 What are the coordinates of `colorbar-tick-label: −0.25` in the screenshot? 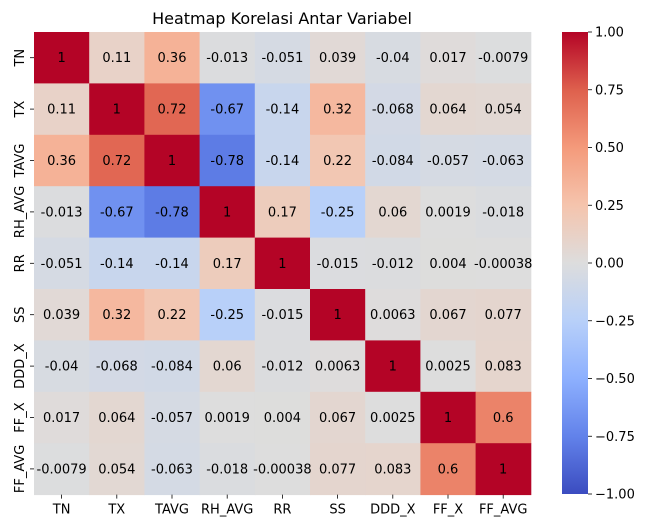 It's located at (615, 321).